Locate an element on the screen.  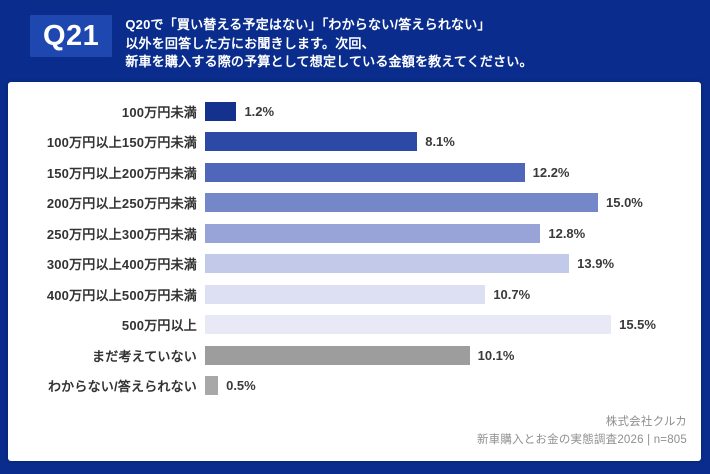
value-label: 13.9% is located at coordinates (596, 264).